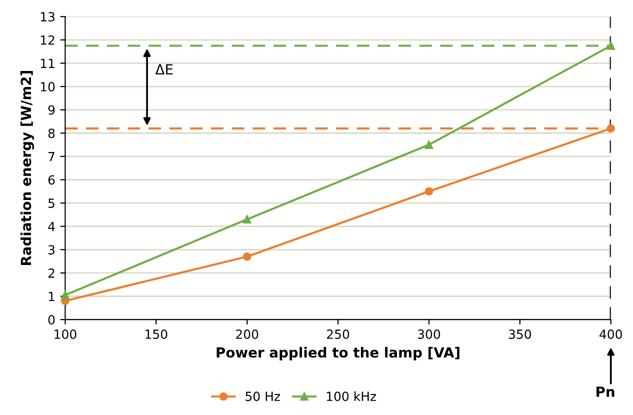 This screenshot has height=415, width=633. Describe the element at coordinates (47, 63) in the screenshot. I see `y-tick-label: 11` at that location.